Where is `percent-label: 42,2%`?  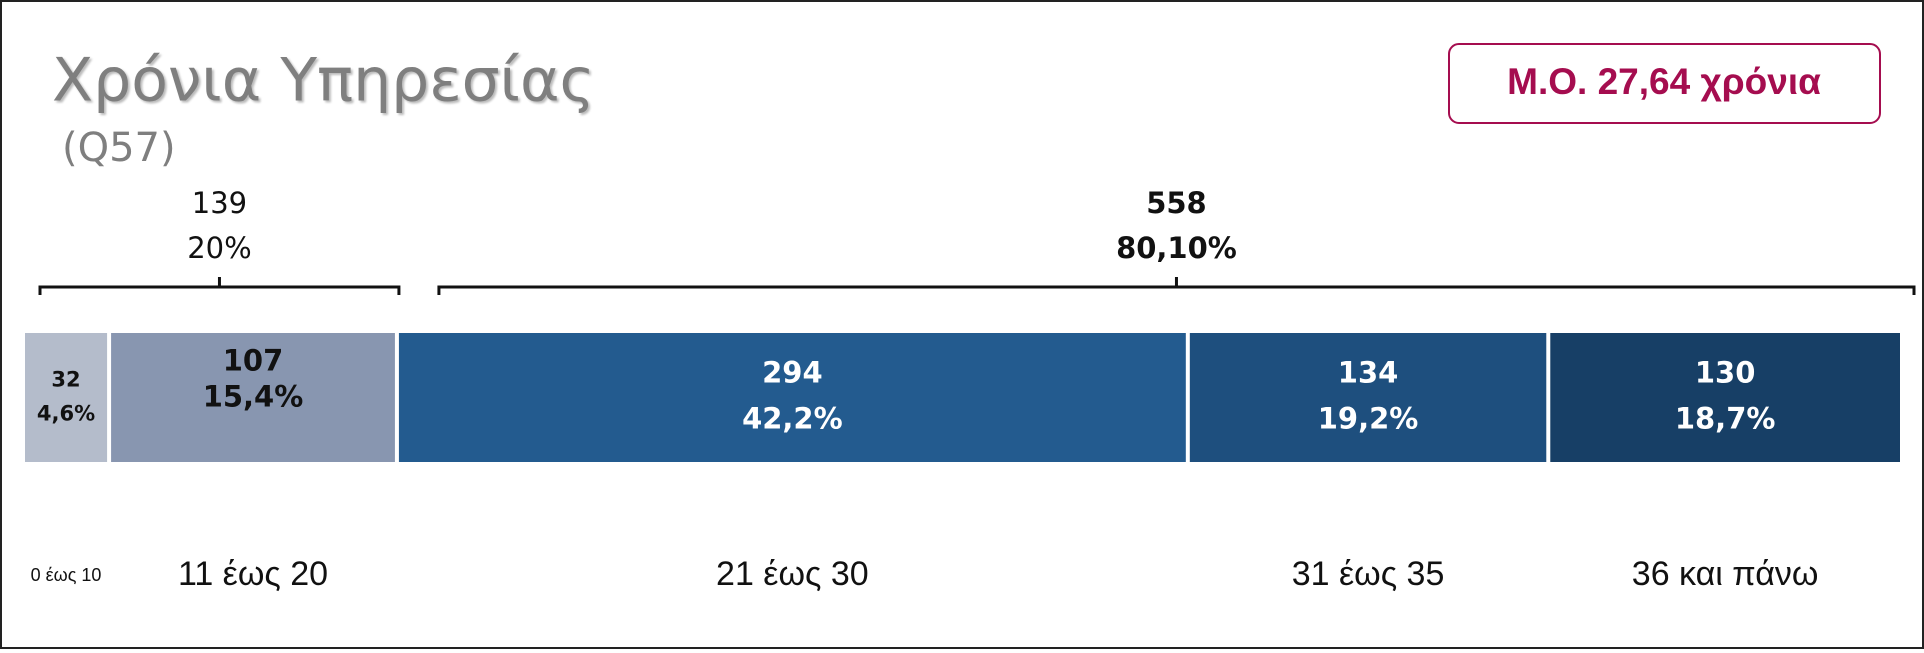 percent-label: 42,2% is located at coordinates (792, 419).